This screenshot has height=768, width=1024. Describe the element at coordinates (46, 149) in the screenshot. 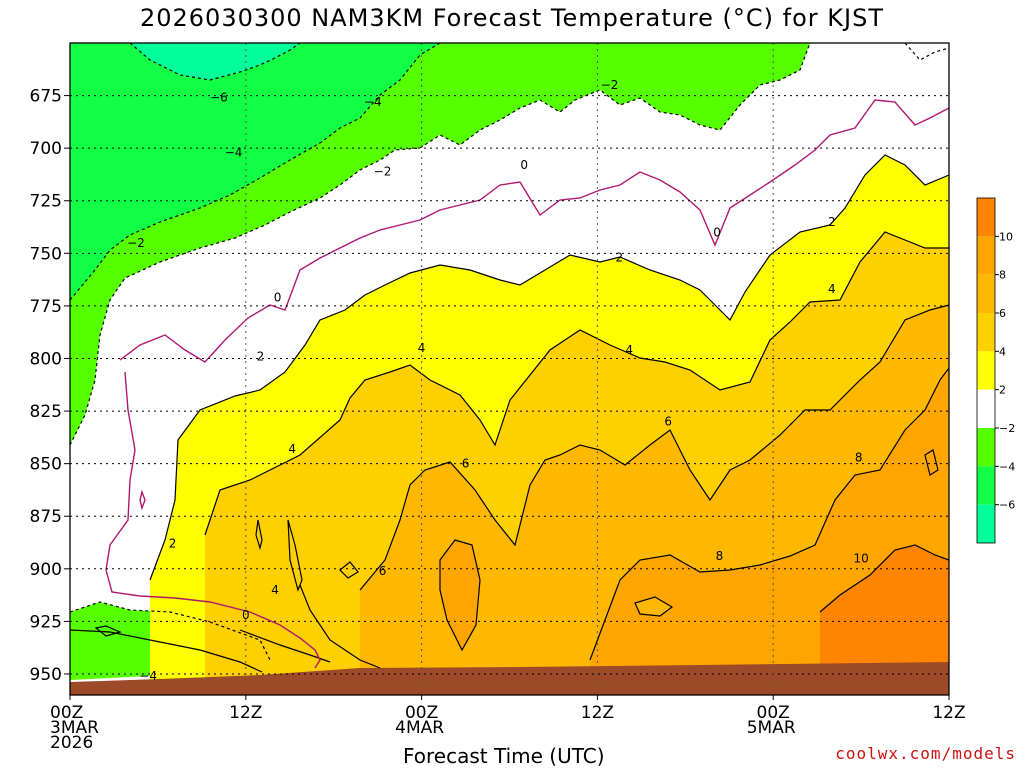

I see `y-tick-label: 700` at that location.